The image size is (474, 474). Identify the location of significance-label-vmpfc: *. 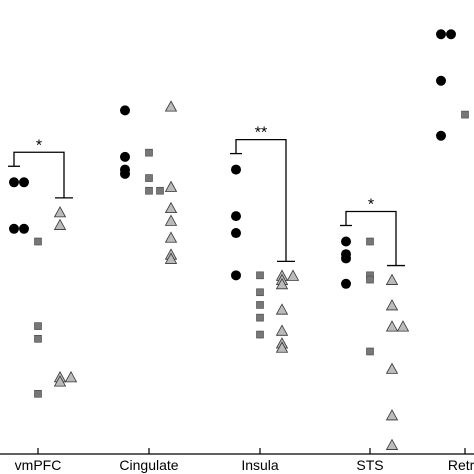
(39, 145).